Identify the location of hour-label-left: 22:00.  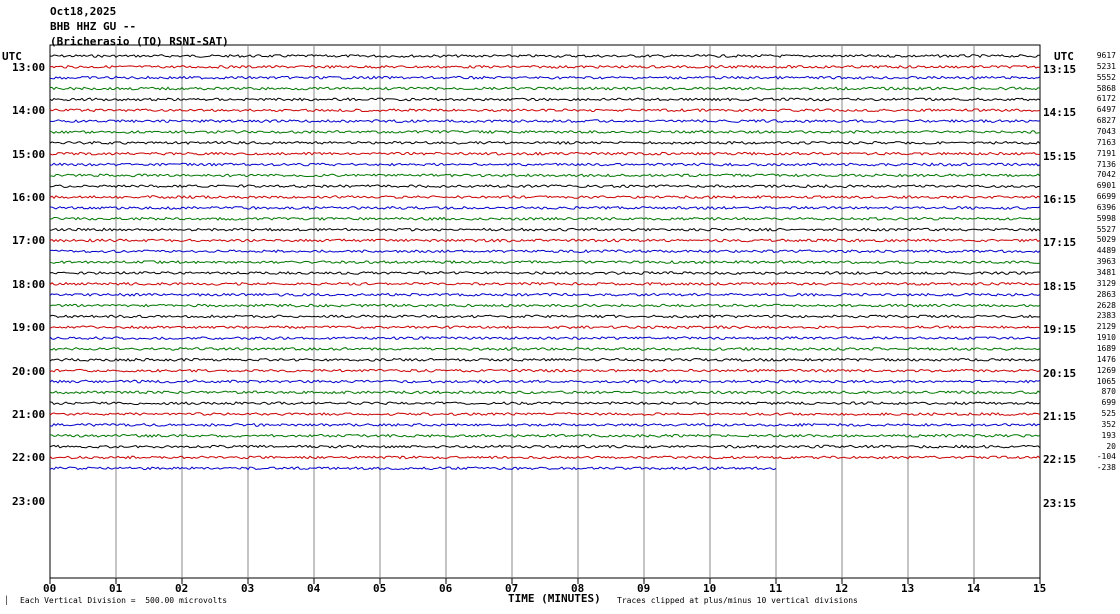
(29, 458).